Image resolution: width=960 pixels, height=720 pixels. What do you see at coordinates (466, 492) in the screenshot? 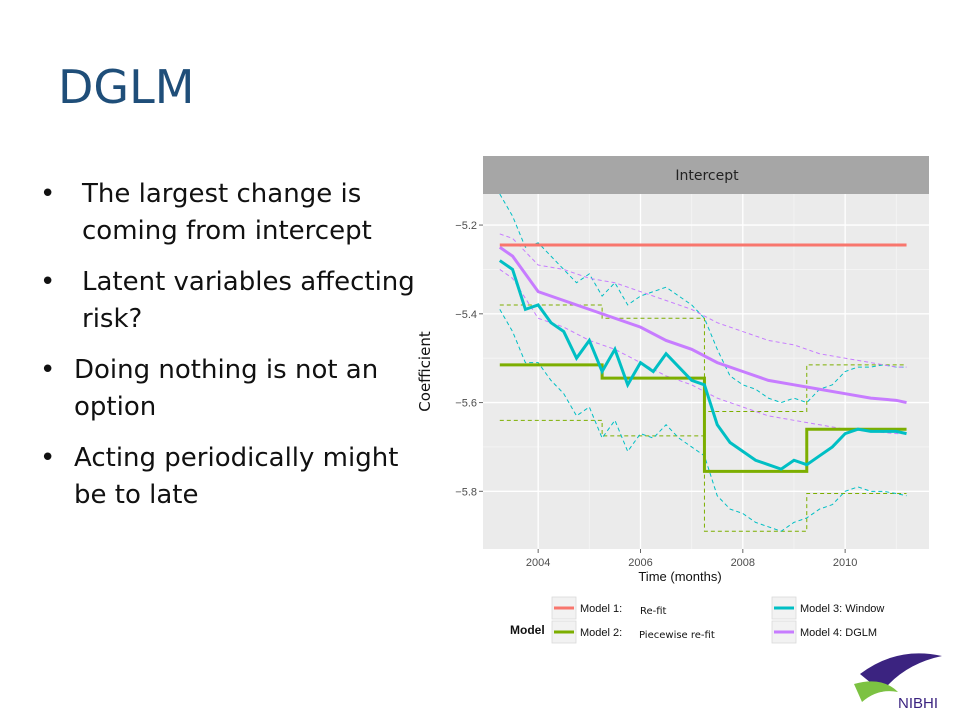
I see `y-tick-label: −5.8` at bounding box center [466, 492].